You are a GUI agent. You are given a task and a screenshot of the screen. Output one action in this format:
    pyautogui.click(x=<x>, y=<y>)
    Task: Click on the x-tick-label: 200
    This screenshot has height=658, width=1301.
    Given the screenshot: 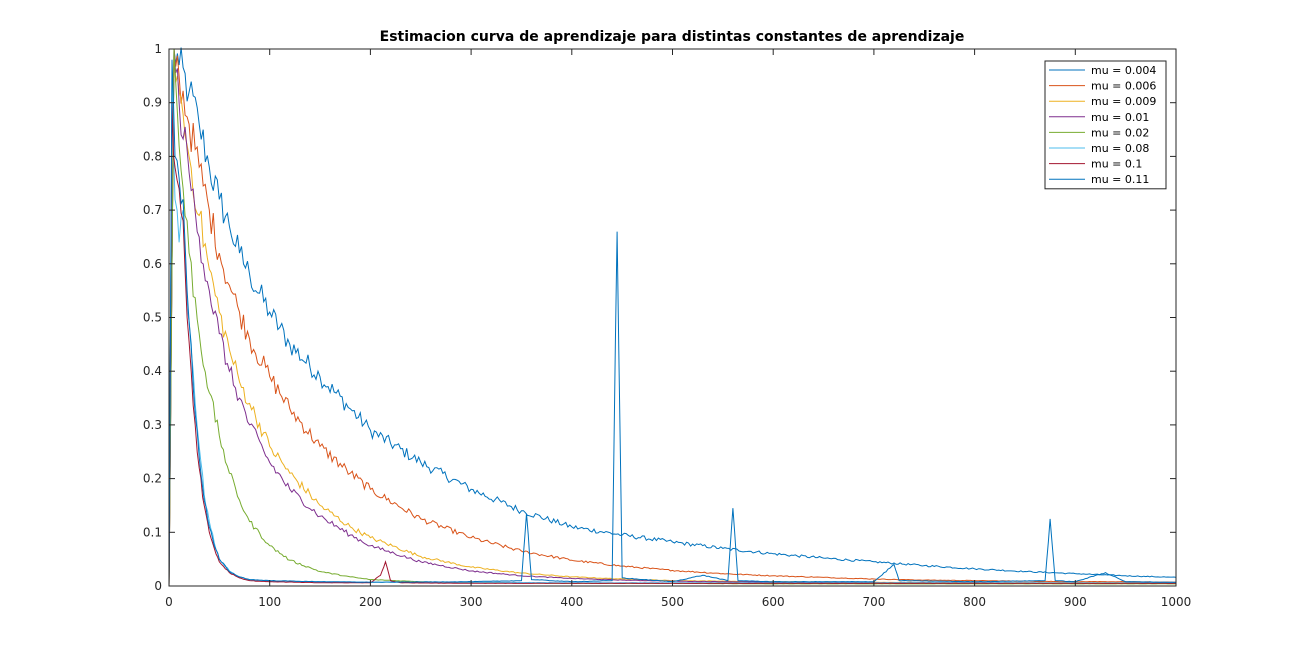 What is the action you would take?
    pyautogui.click(x=370, y=602)
    